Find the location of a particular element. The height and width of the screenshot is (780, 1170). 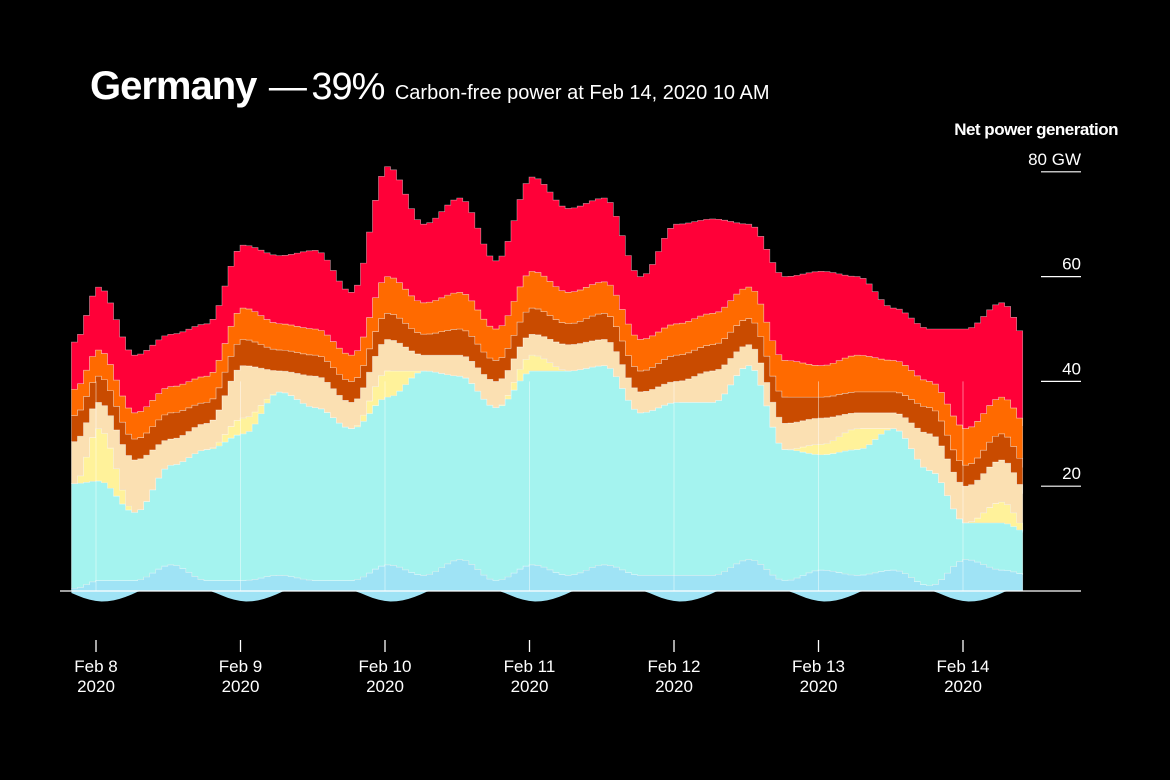

title-percent: 39% is located at coordinates (348, 87).